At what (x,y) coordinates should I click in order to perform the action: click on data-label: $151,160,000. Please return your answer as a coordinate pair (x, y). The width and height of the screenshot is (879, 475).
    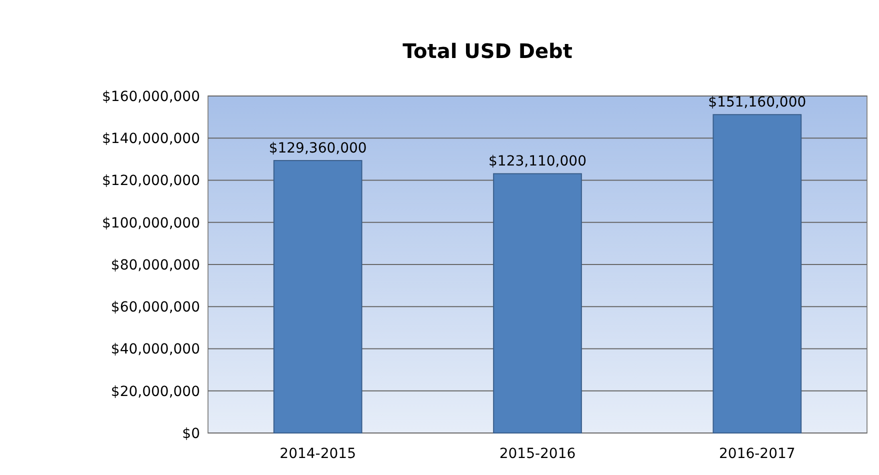
    Looking at the image, I should click on (757, 102).